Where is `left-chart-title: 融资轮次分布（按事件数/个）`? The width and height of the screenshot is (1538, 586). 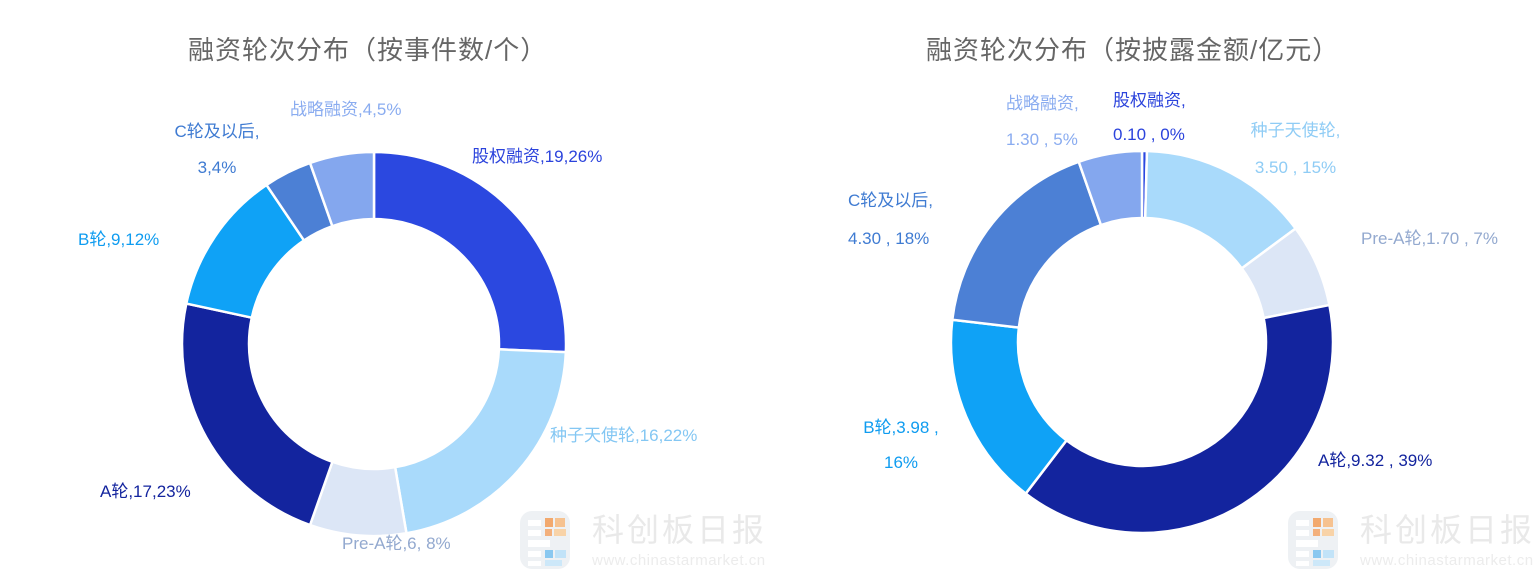 left-chart-title: 融资轮次分布（按事件数/个） is located at coordinates (368, 50).